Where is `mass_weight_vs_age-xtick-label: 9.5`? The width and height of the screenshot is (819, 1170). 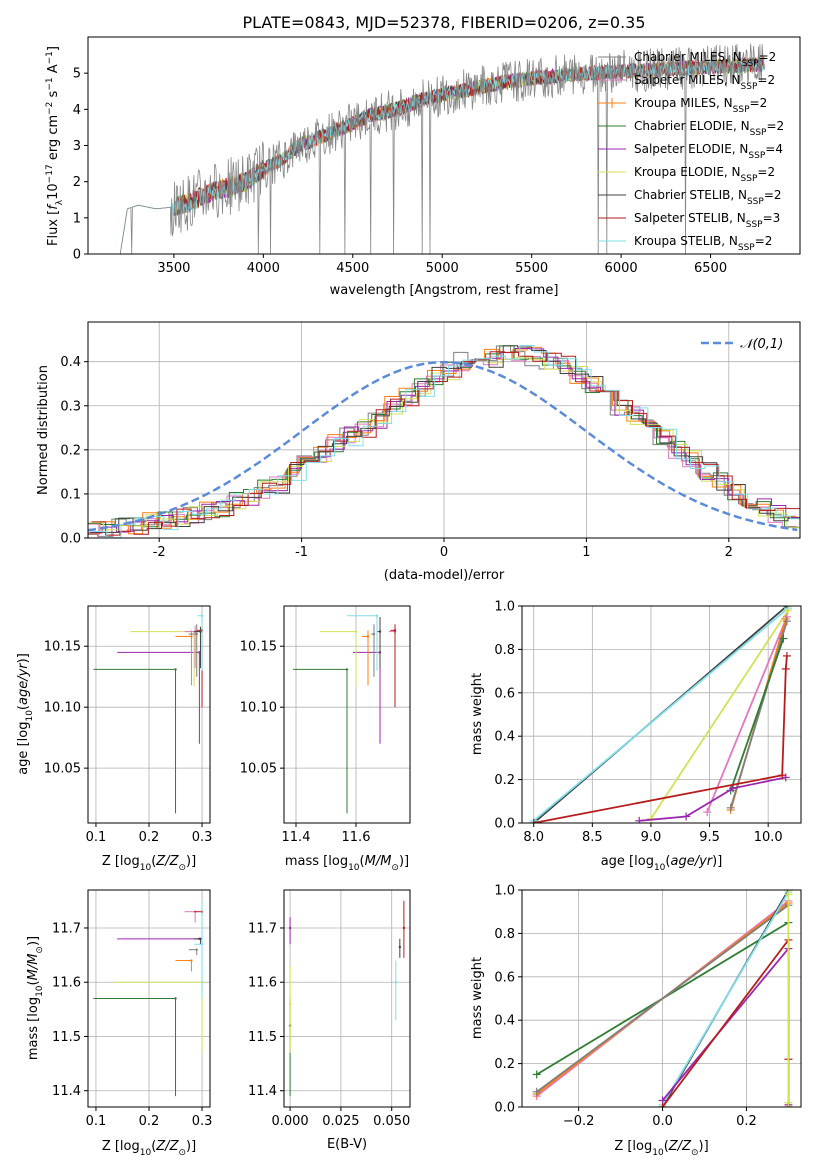 mass_weight_vs_age-xtick-label: 9.5 is located at coordinates (709, 837).